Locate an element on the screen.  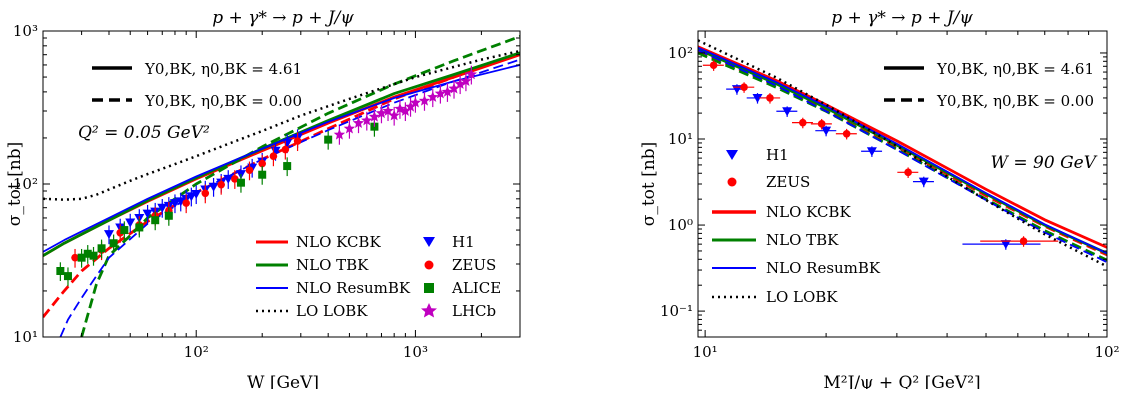
legend-label-zeus-2: ZEUS is located at coordinates (788, 182).